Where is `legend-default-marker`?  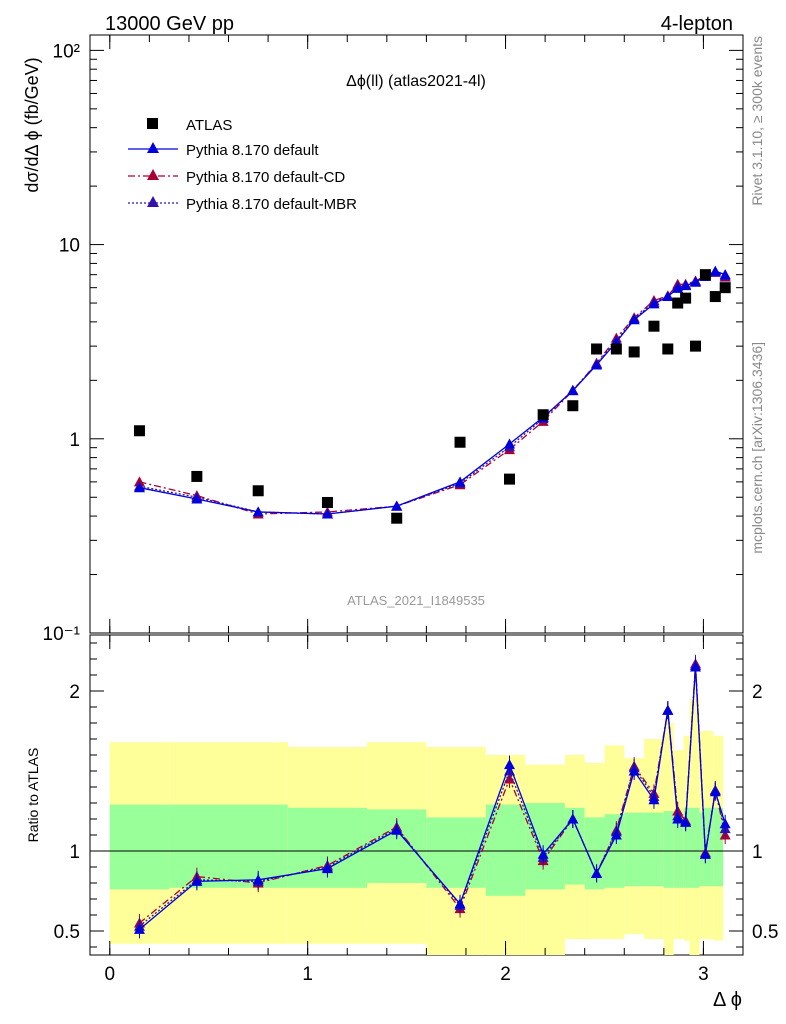
legend-default-marker is located at coordinates (153, 147).